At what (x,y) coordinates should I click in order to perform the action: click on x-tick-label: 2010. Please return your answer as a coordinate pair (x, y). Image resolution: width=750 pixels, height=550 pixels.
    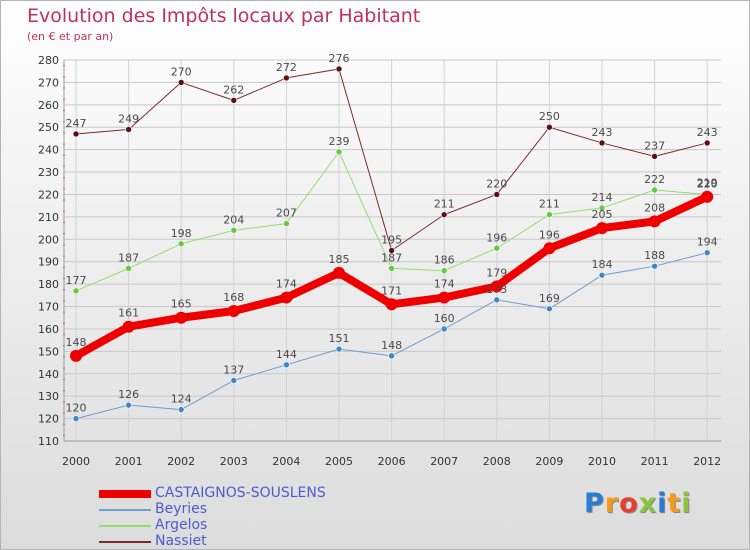
    Looking at the image, I should click on (602, 461).